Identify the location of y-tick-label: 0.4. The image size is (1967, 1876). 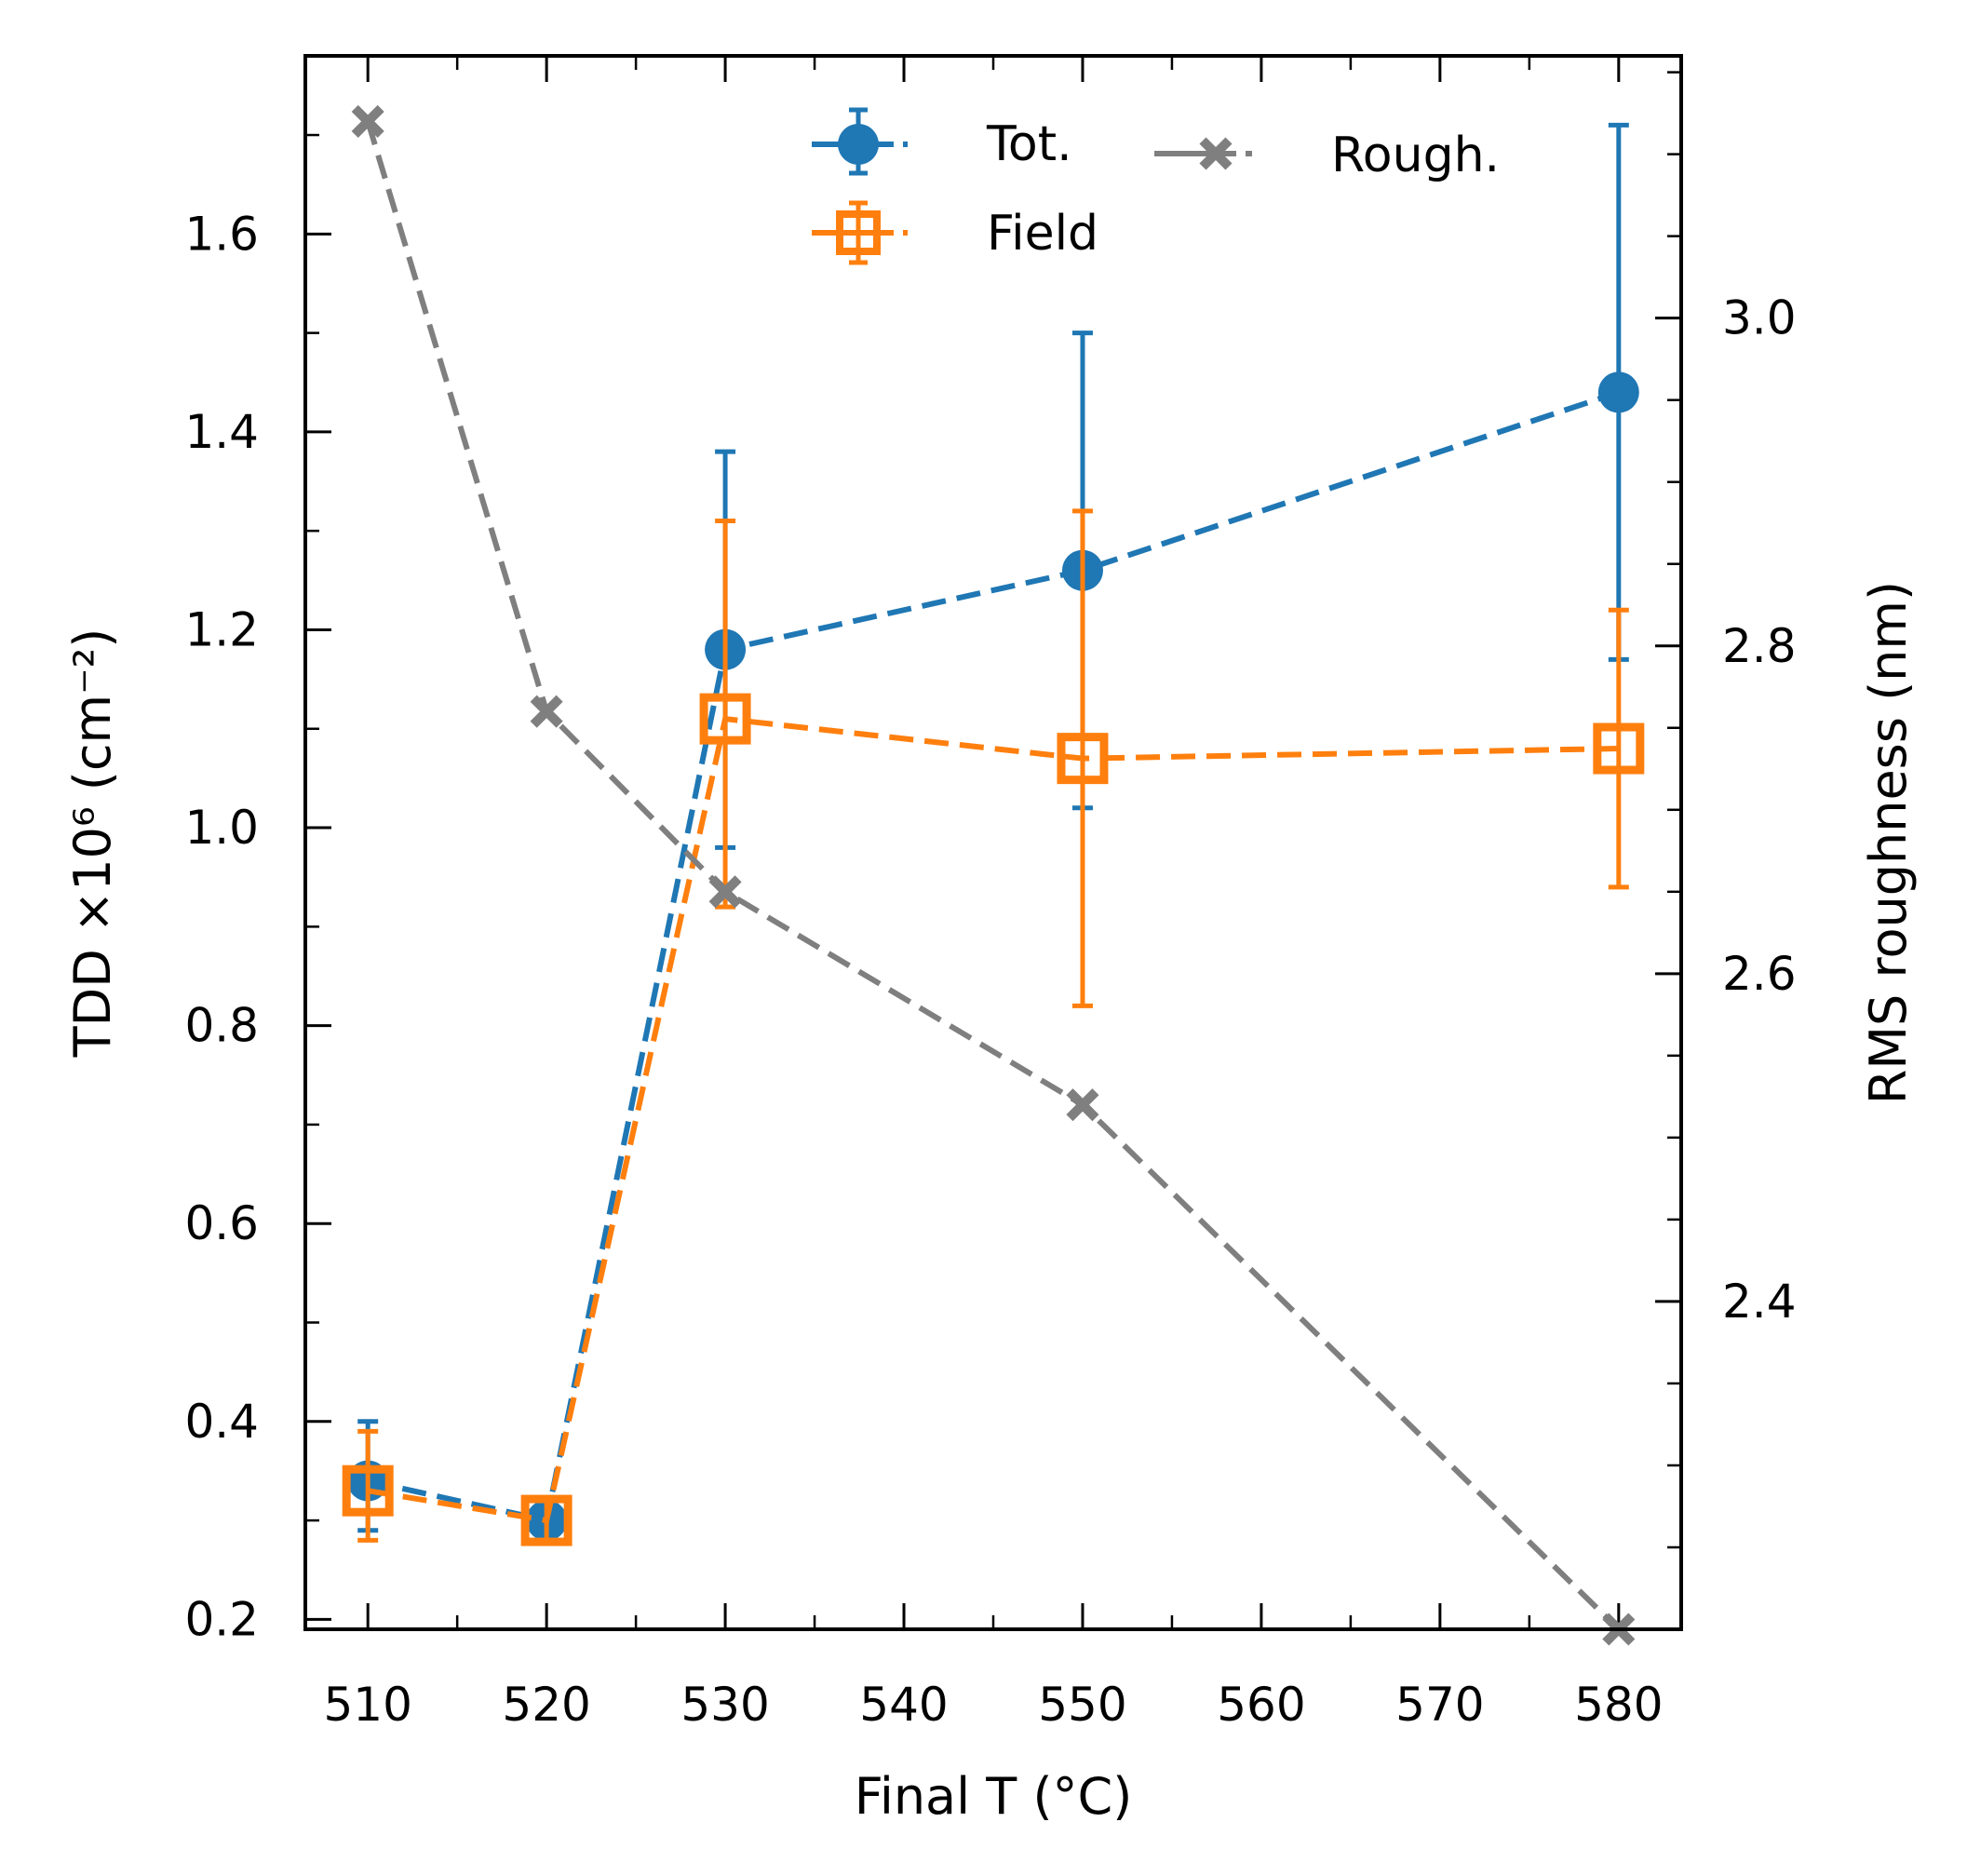
(221, 1422).